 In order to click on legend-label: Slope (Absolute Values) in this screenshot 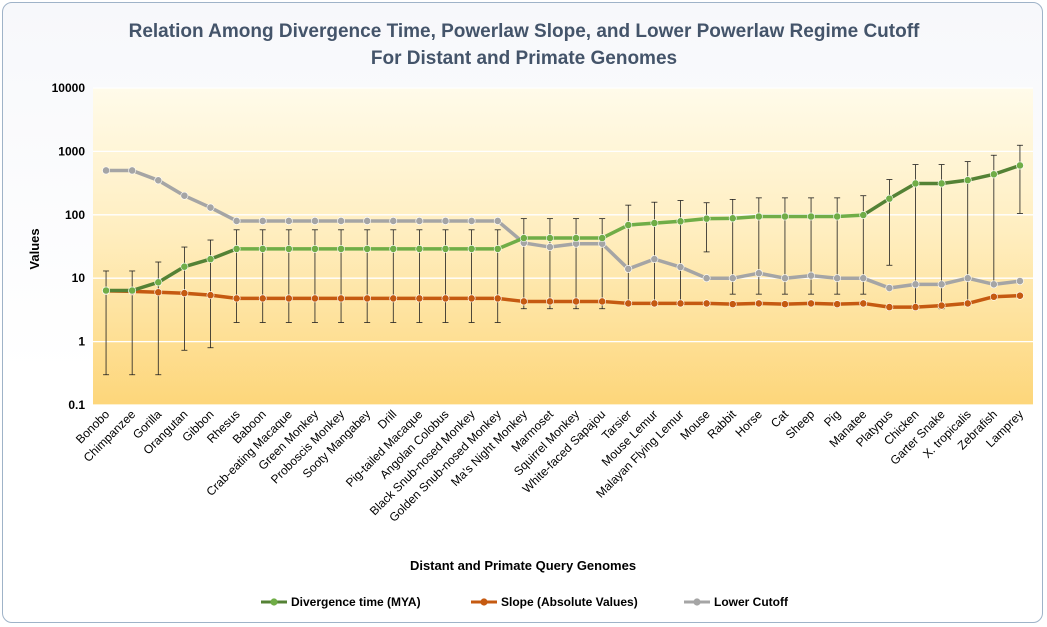, I will do `click(569, 602)`.